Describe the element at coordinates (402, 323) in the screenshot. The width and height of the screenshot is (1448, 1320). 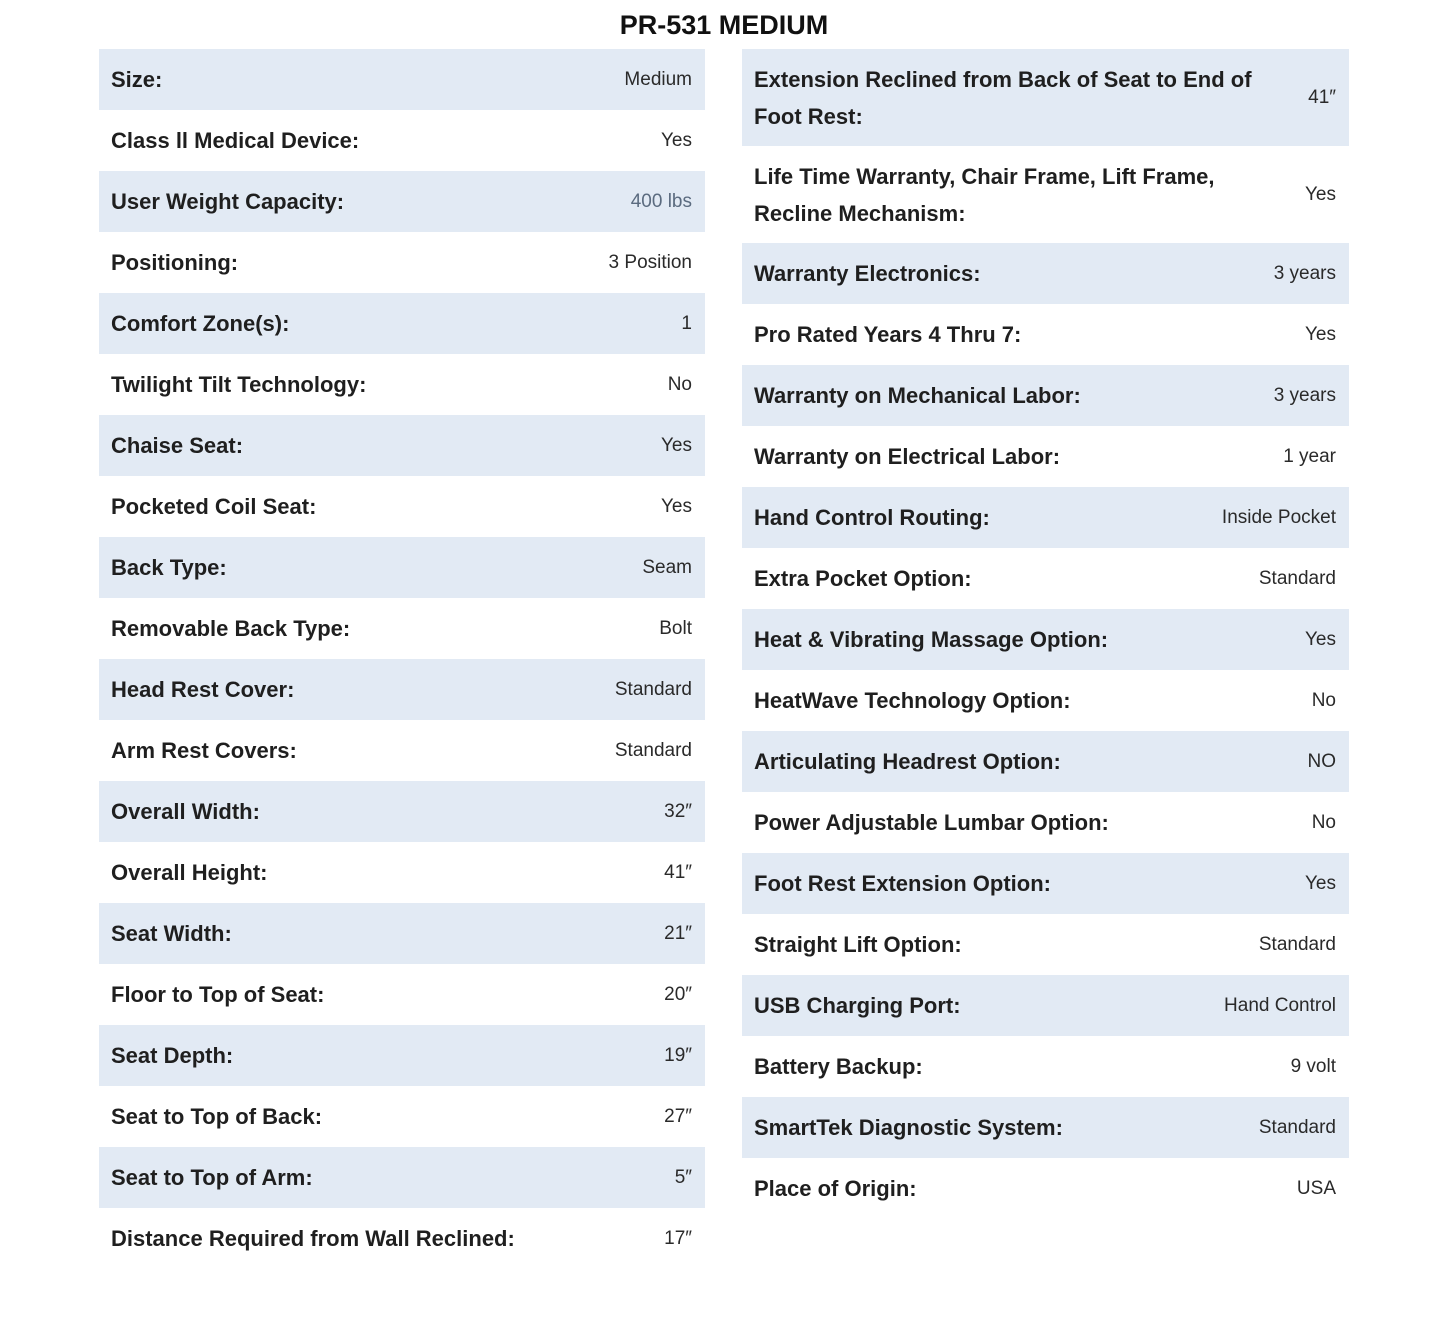
I see `spec-row: Comfort Zone(s): 1` at that location.